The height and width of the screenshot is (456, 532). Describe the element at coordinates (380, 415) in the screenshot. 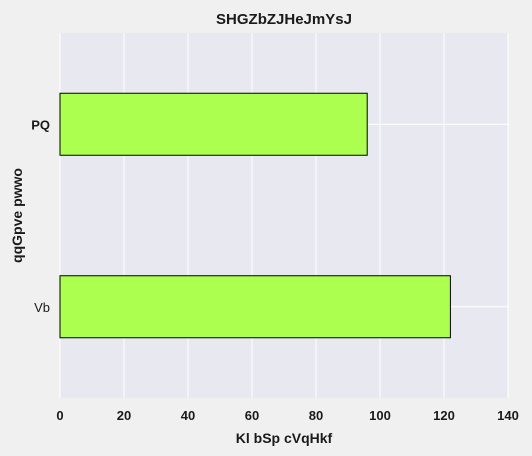

I see `x-tick-label: 100` at that location.